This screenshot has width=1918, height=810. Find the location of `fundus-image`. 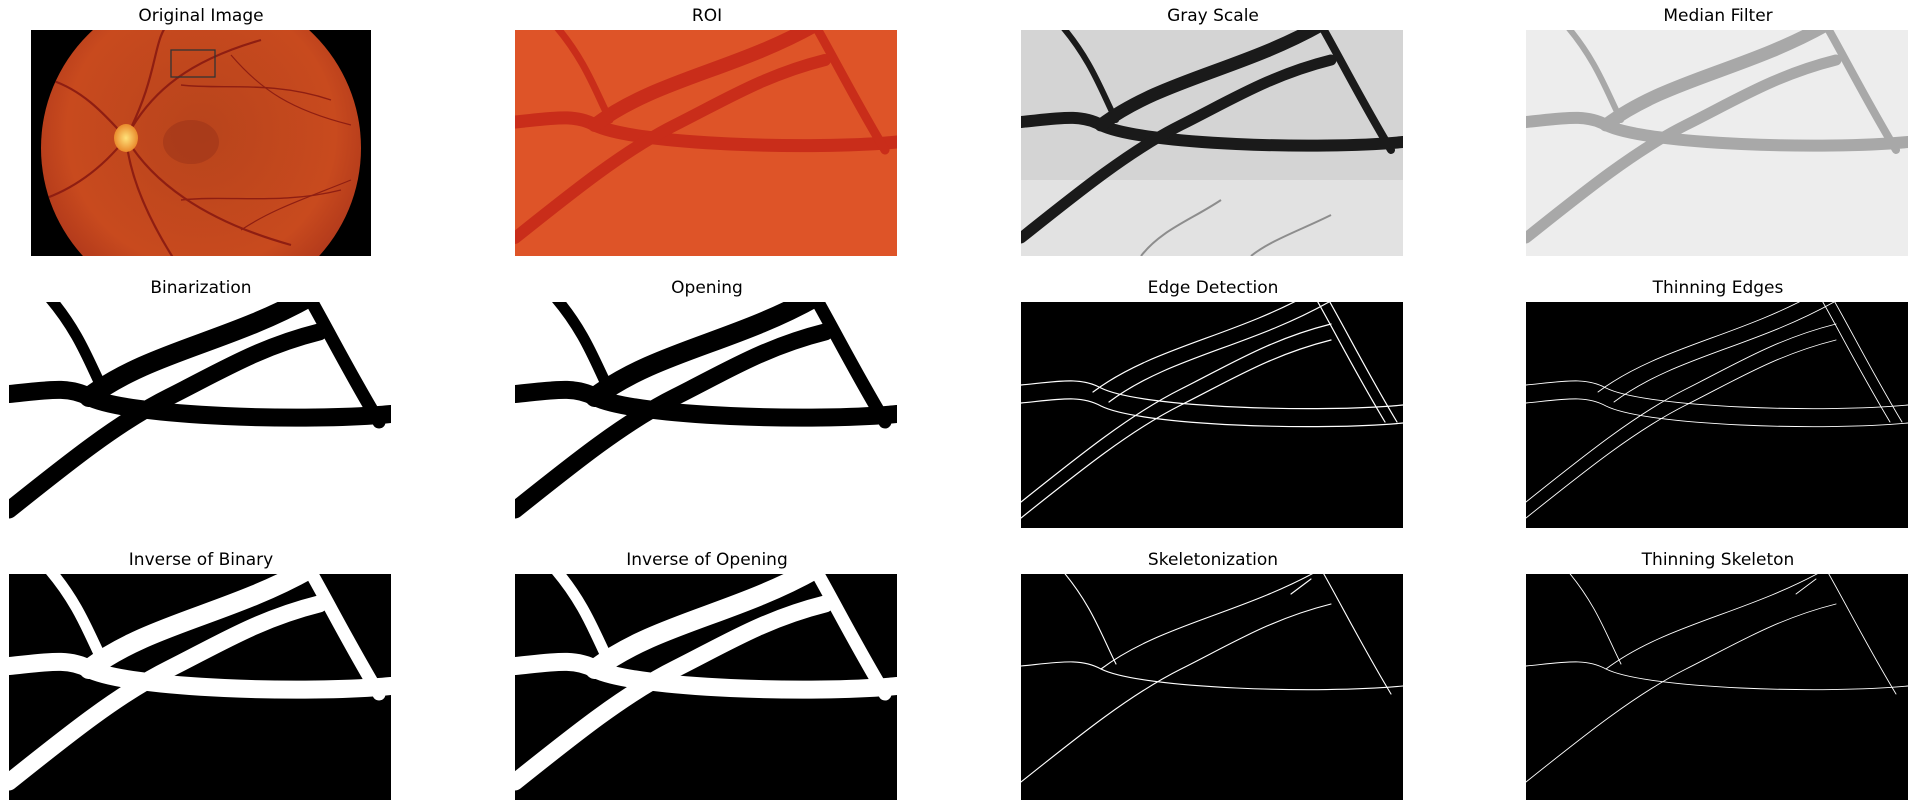

fundus-image is located at coordinates (201, 143).